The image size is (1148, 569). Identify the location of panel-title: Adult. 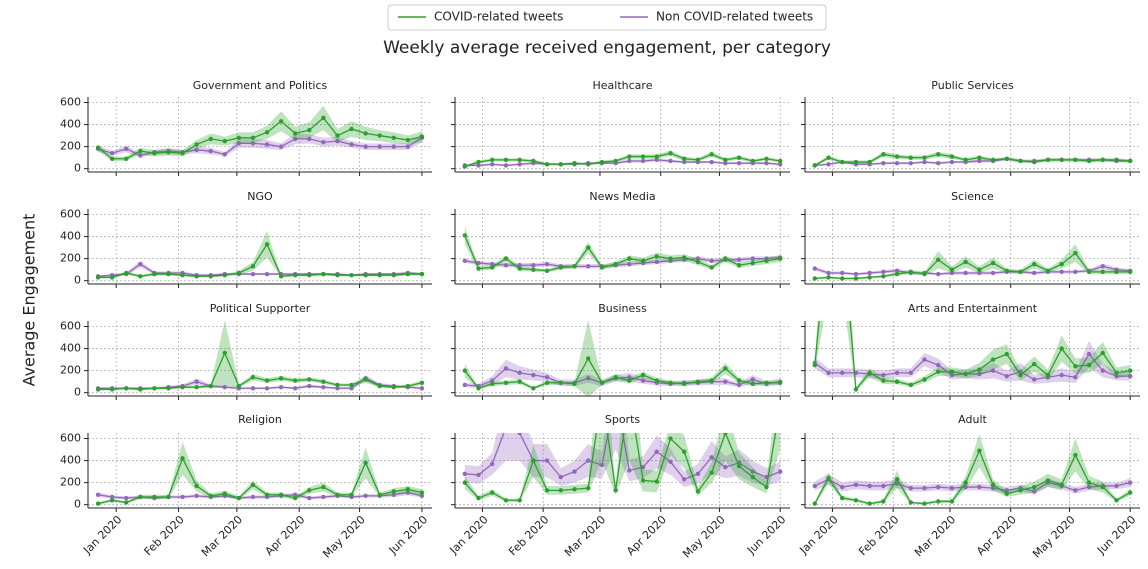
(972, 419).